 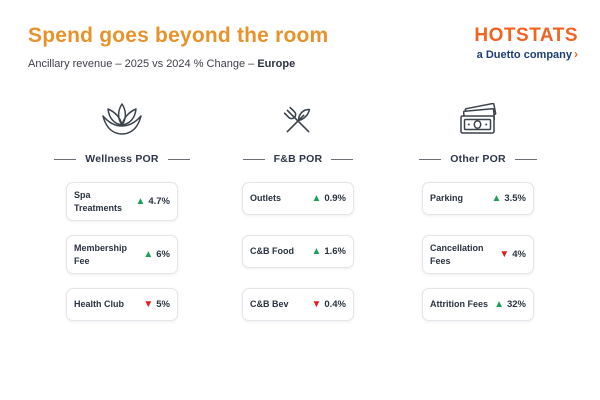 What do you see at coordinates (152, 201) in the screenshot?
I see `metric-value: ▲ 4.7%` at bounding box center [152, 201].